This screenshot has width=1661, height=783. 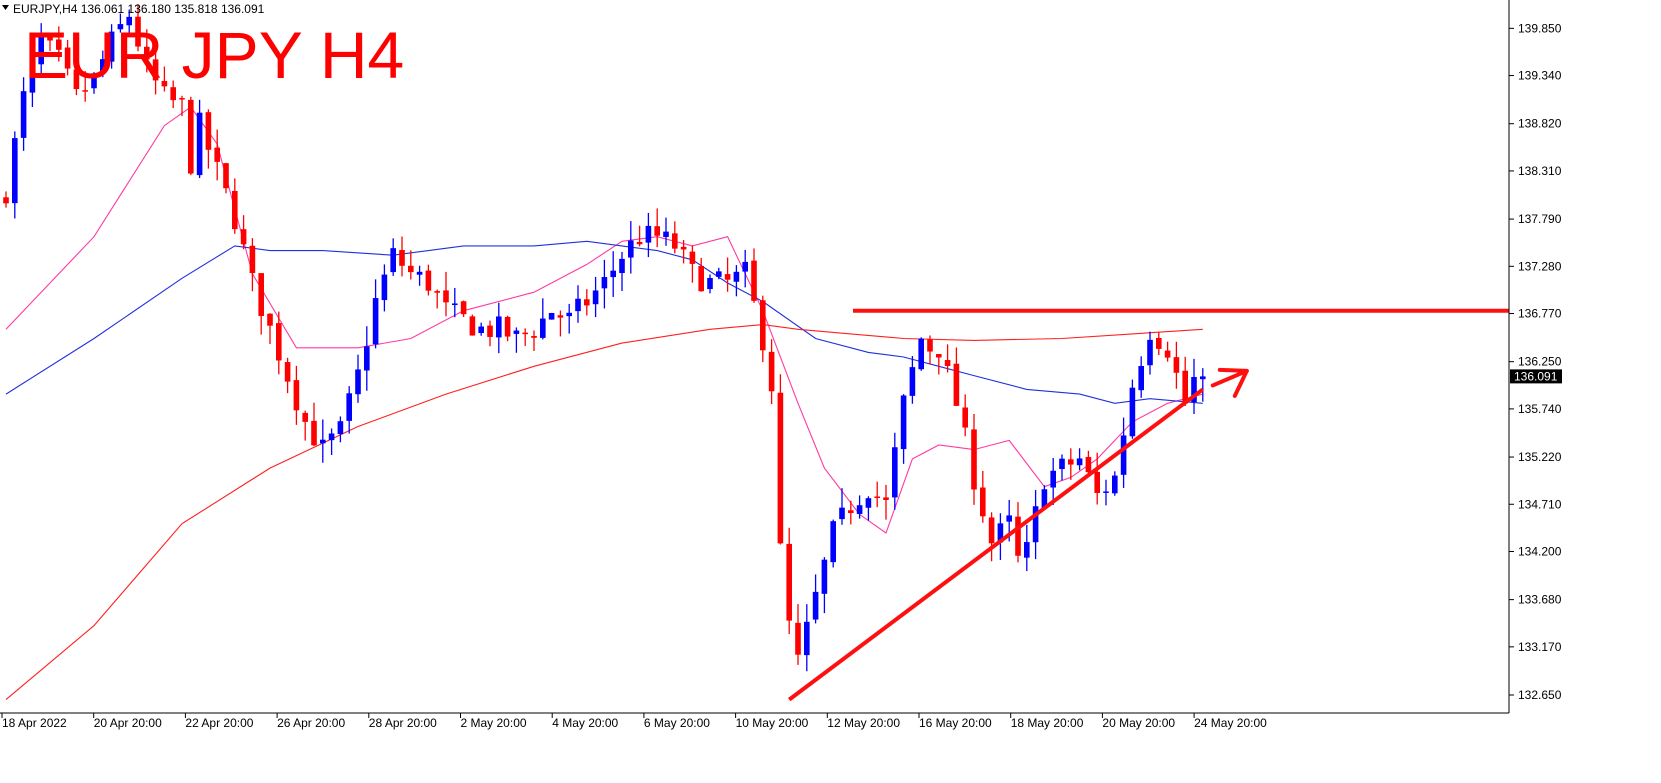 I want to click on price-tick-label: 138.310, so click(x=1540, y=171).